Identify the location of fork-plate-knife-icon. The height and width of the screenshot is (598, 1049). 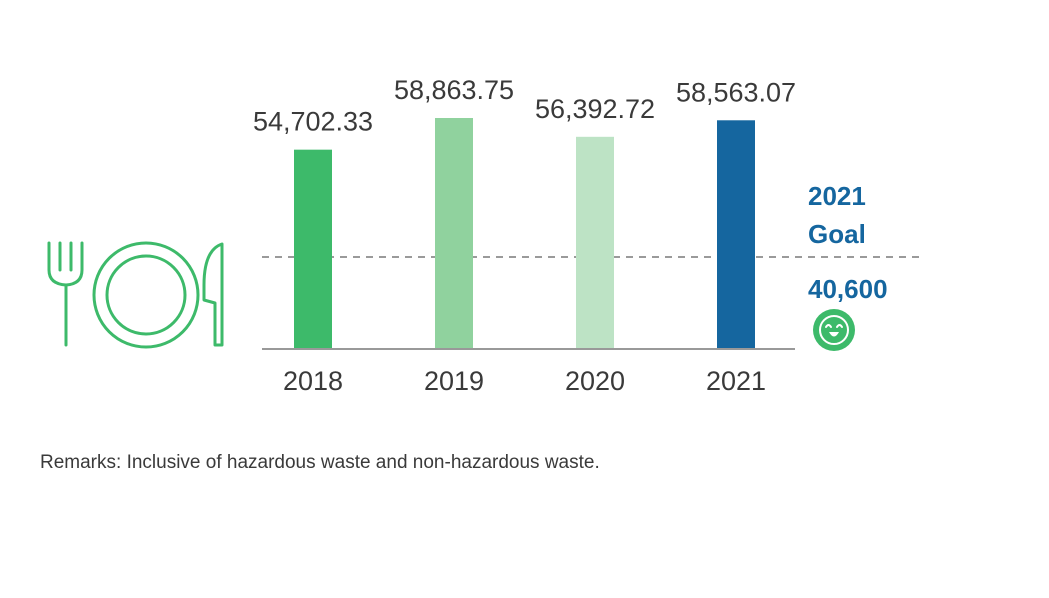
(135, 295).